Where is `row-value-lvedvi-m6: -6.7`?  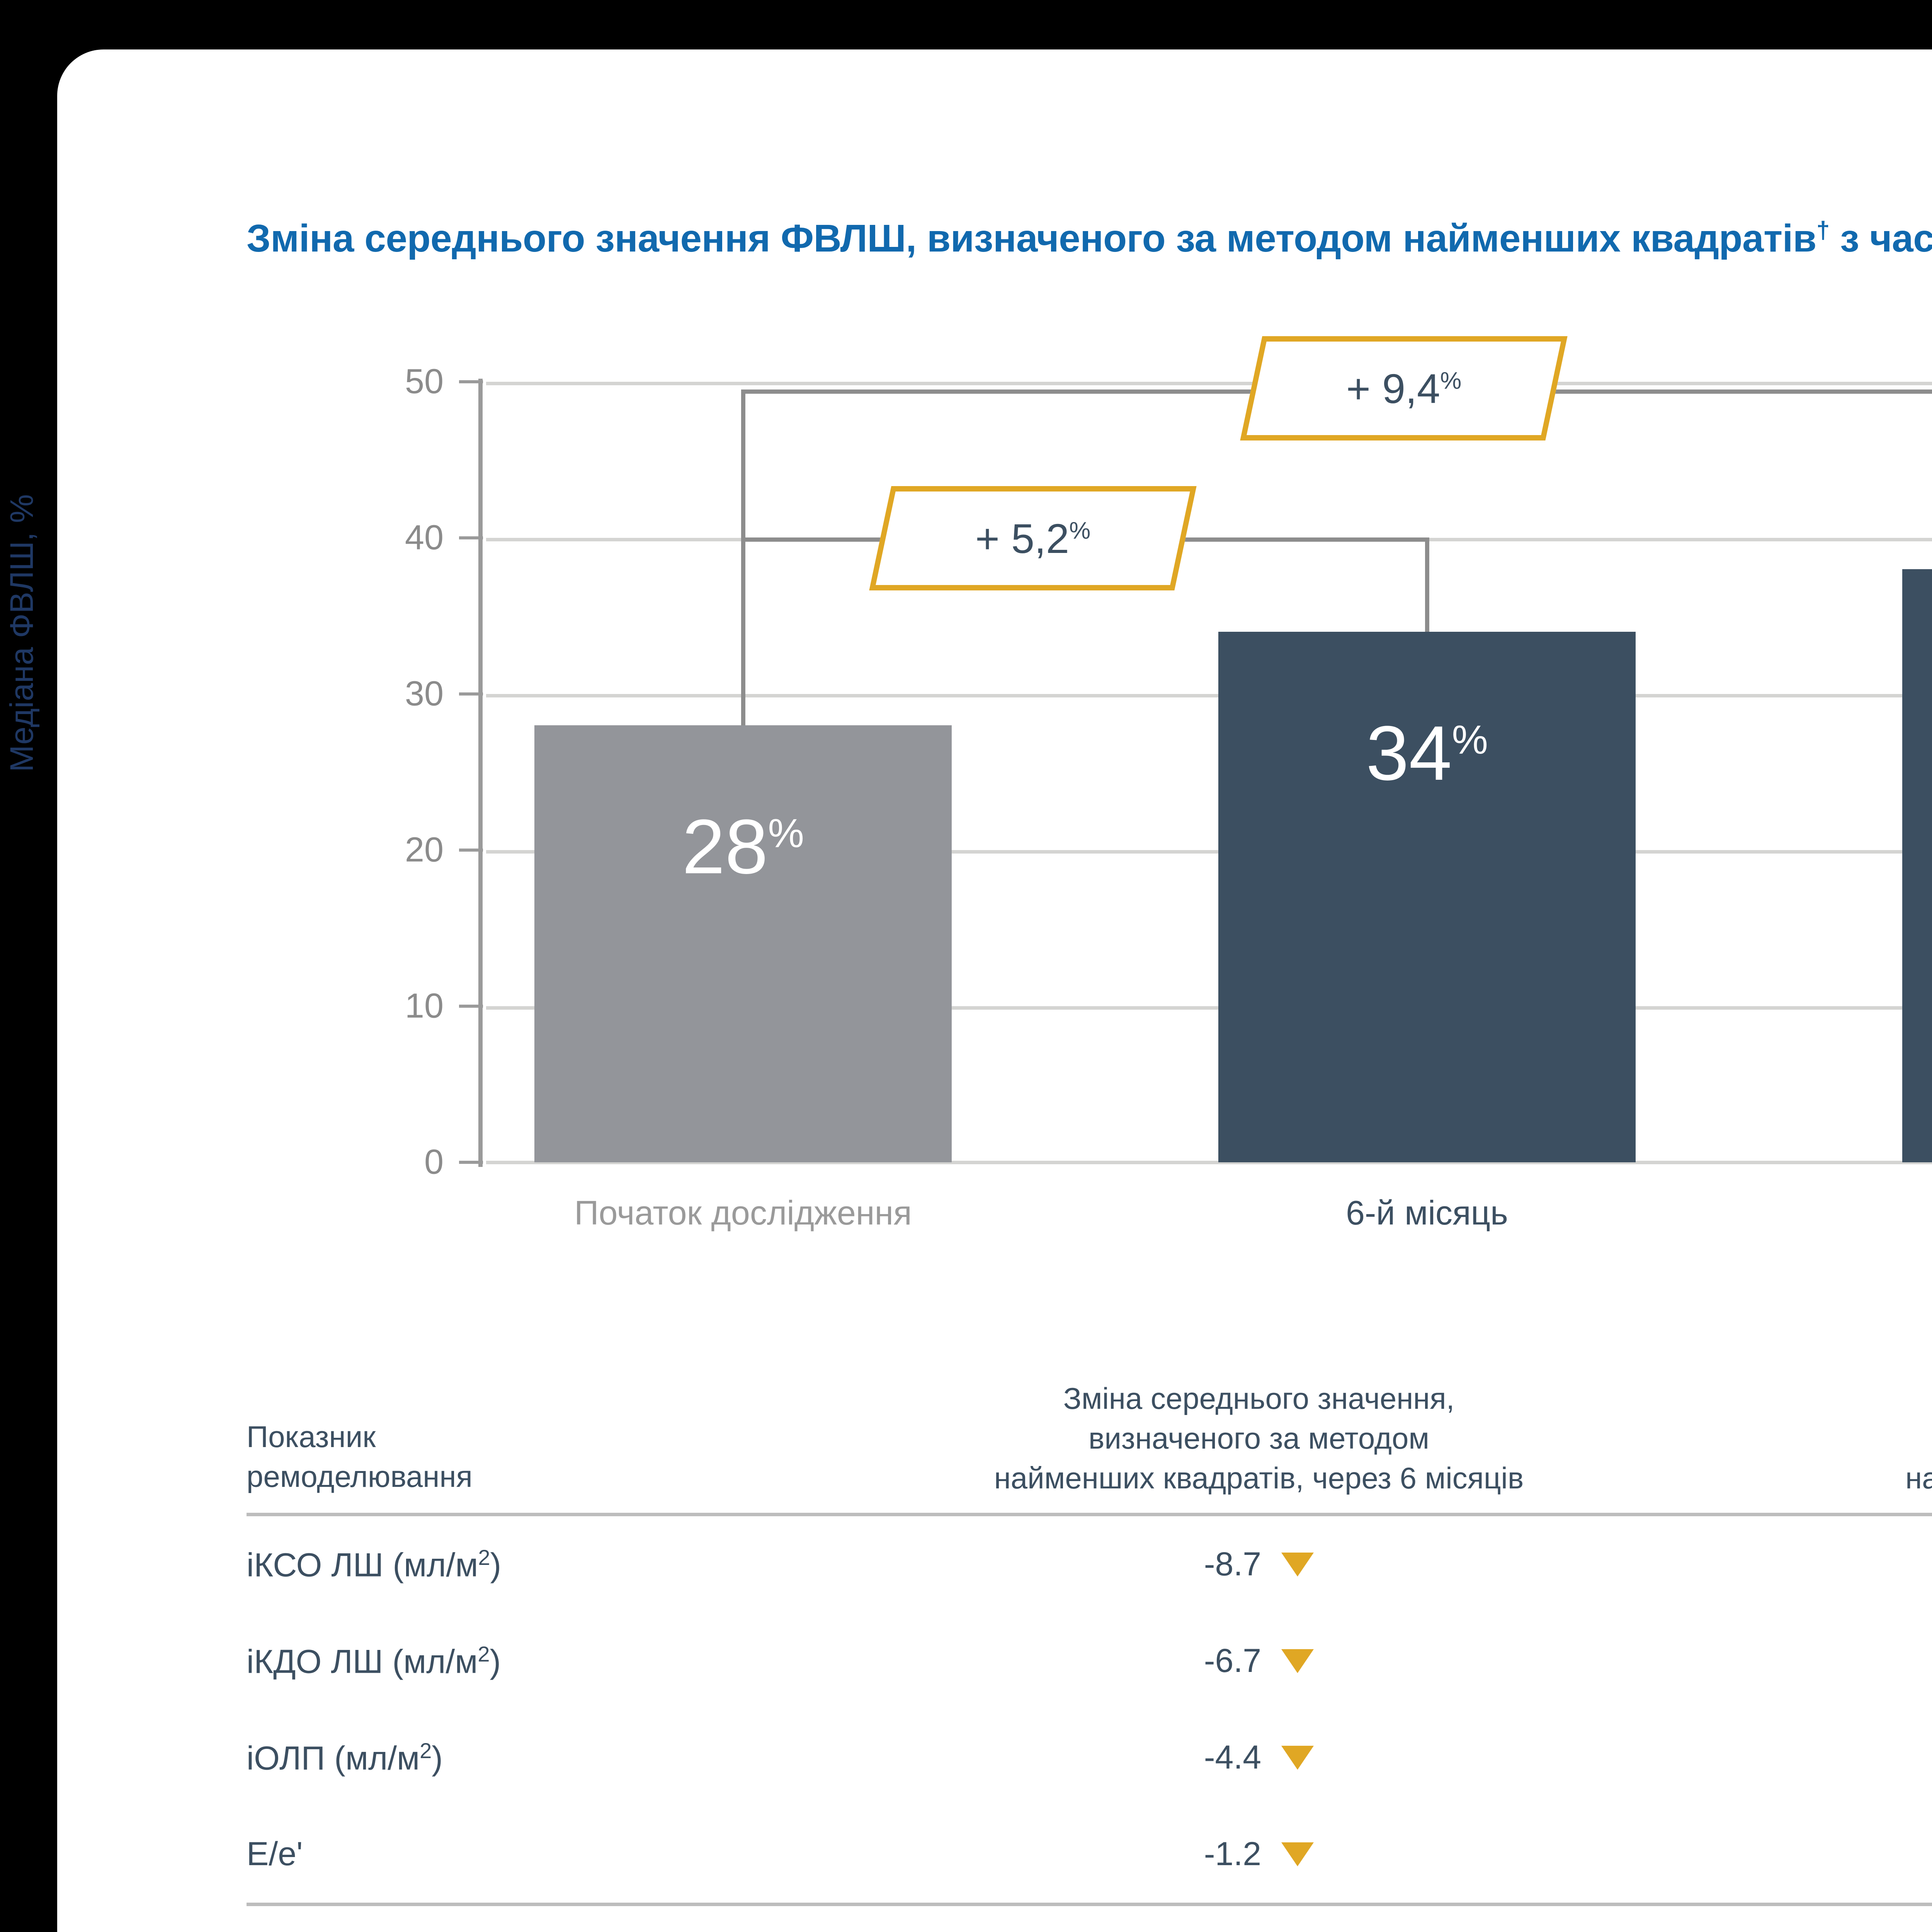 row-value-lvedvi-m6: -6.7 is located at coordinates (1259, 1661).